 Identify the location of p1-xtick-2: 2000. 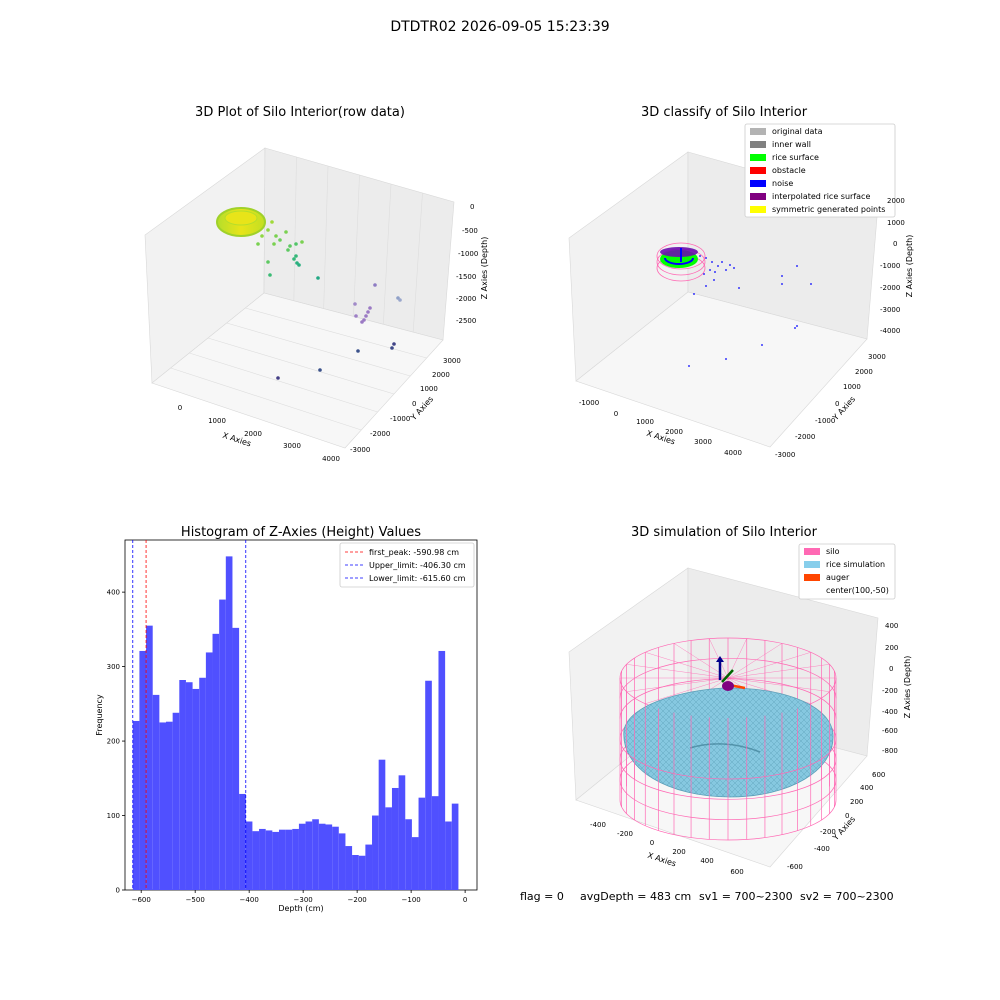
(253, 434).